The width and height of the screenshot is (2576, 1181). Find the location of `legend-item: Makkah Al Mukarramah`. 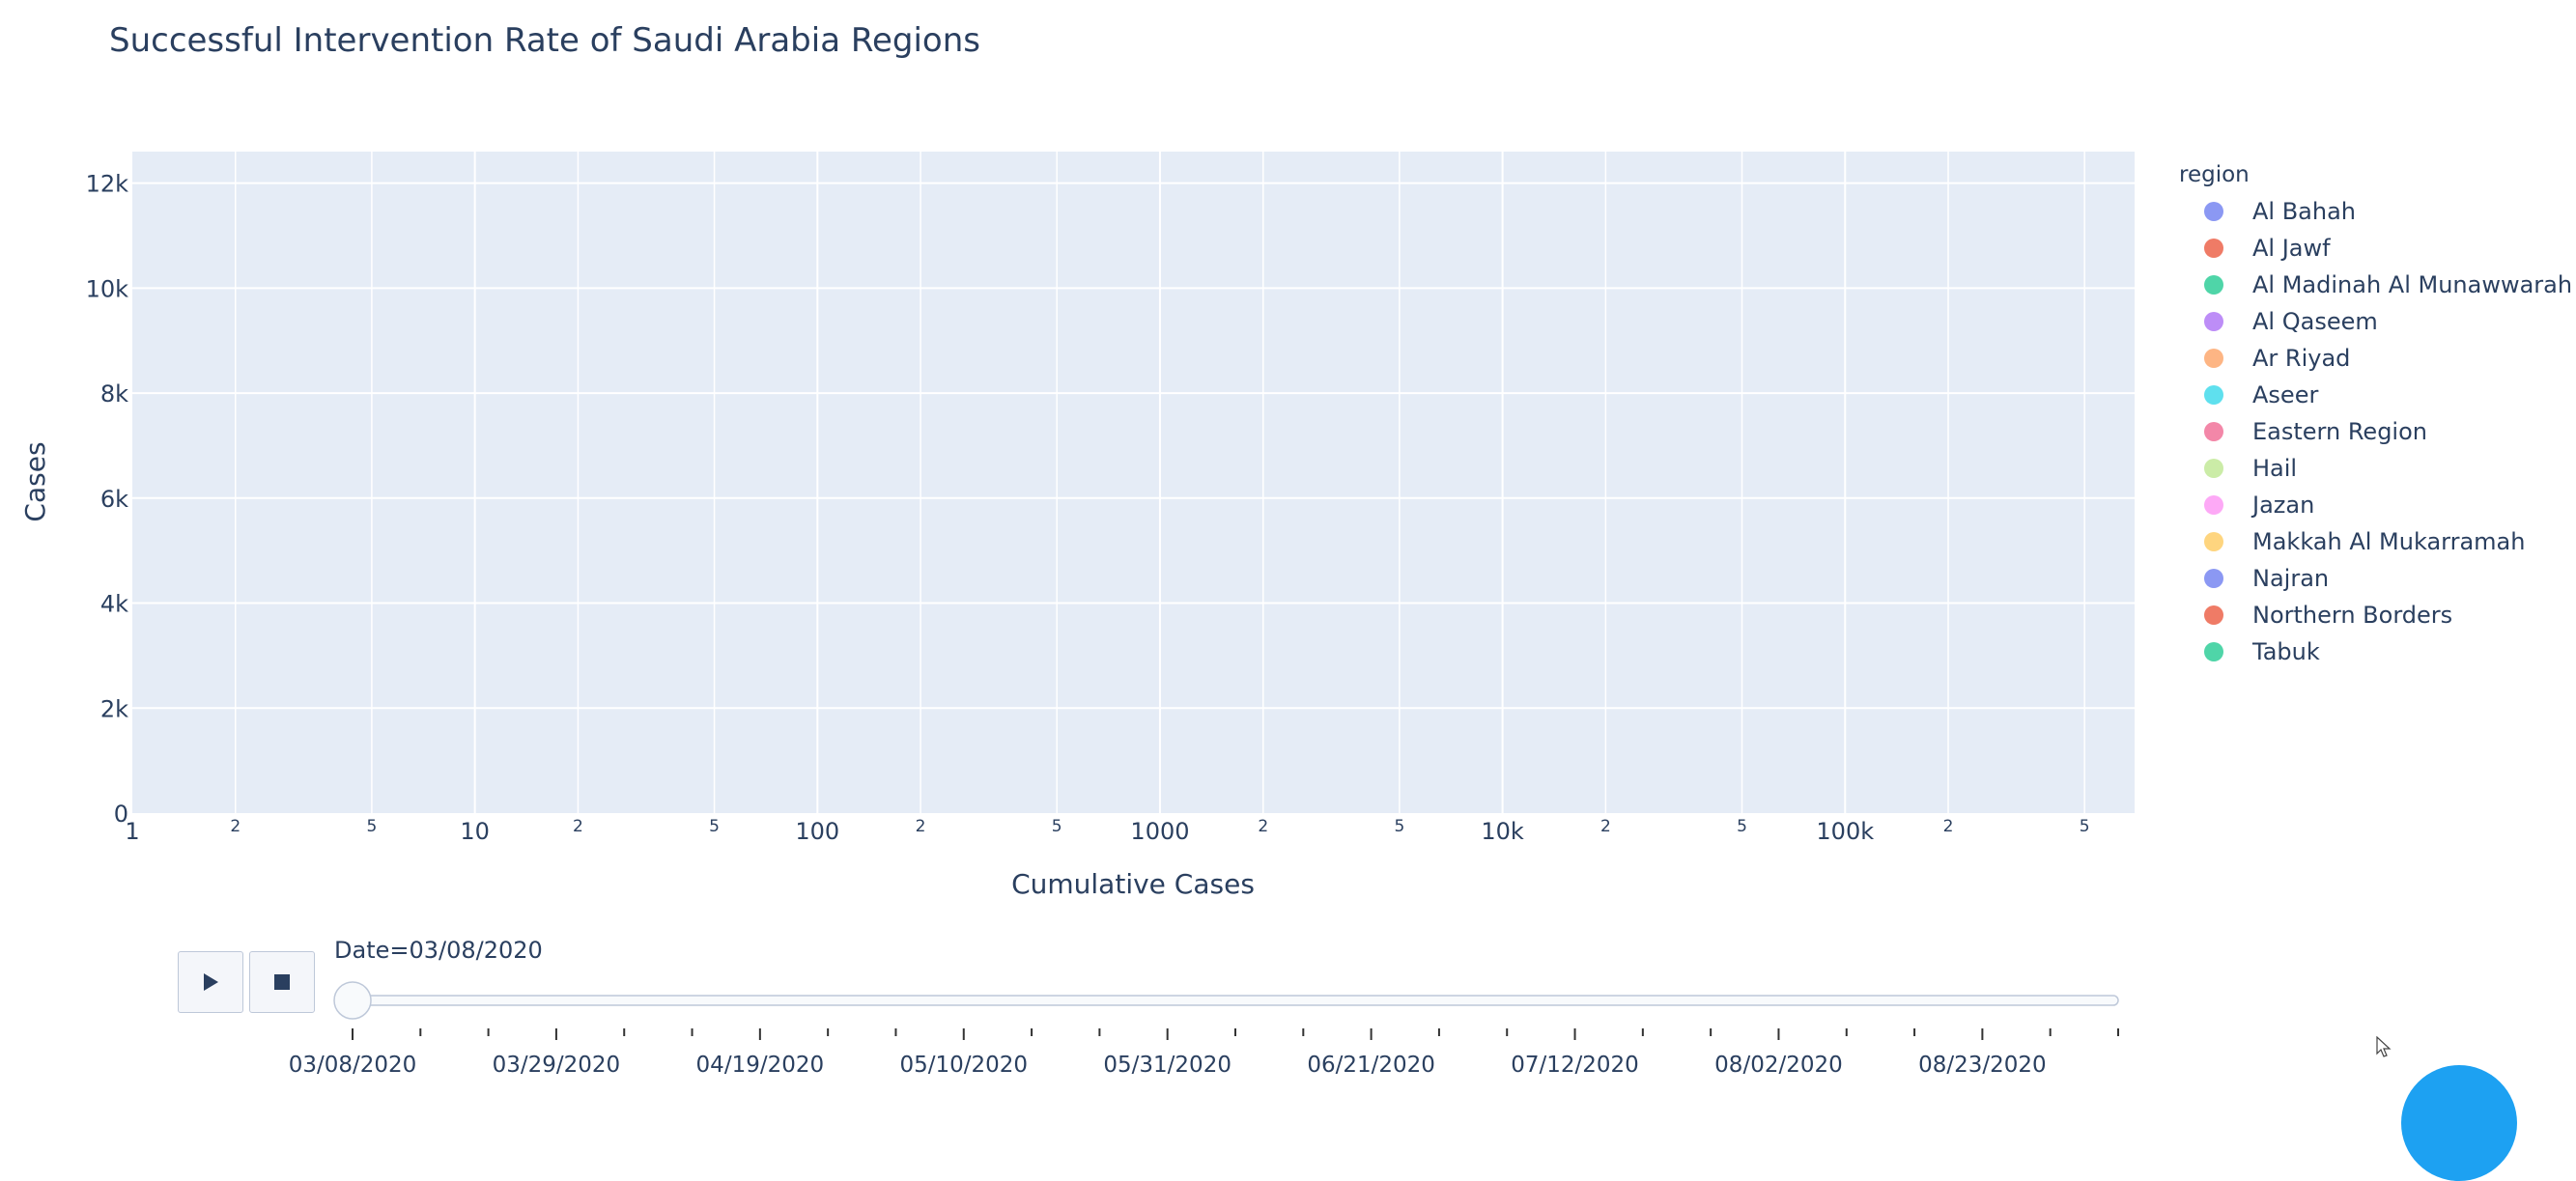

legend-item: Makkah Al Mukarramah is located at coordinates (2364, 541).